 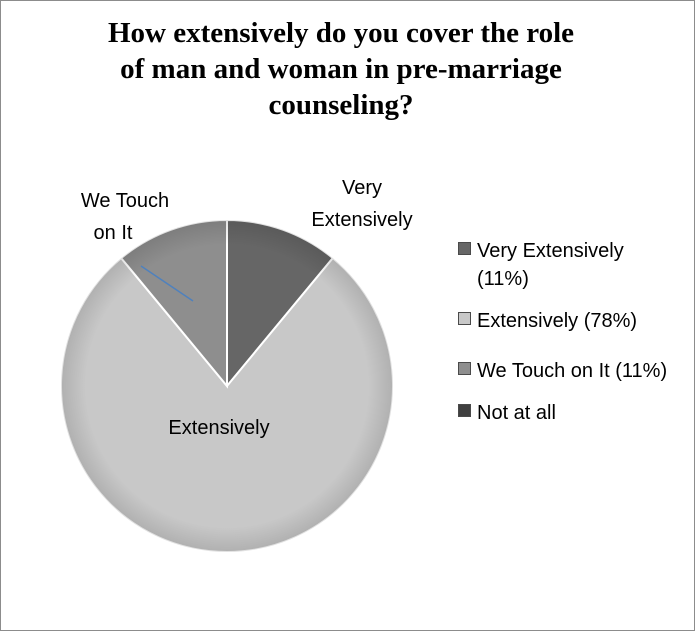 What do you see at coordinates (516, 413) in the screenshot?
I see `legend-label: Not at all` at bounding box center [516, 413].